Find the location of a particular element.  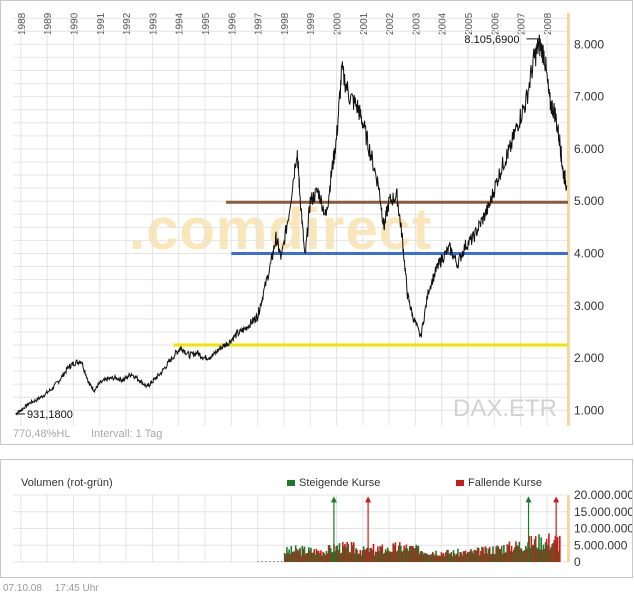

year-label: 1993 is located at coordinates (153, 23).